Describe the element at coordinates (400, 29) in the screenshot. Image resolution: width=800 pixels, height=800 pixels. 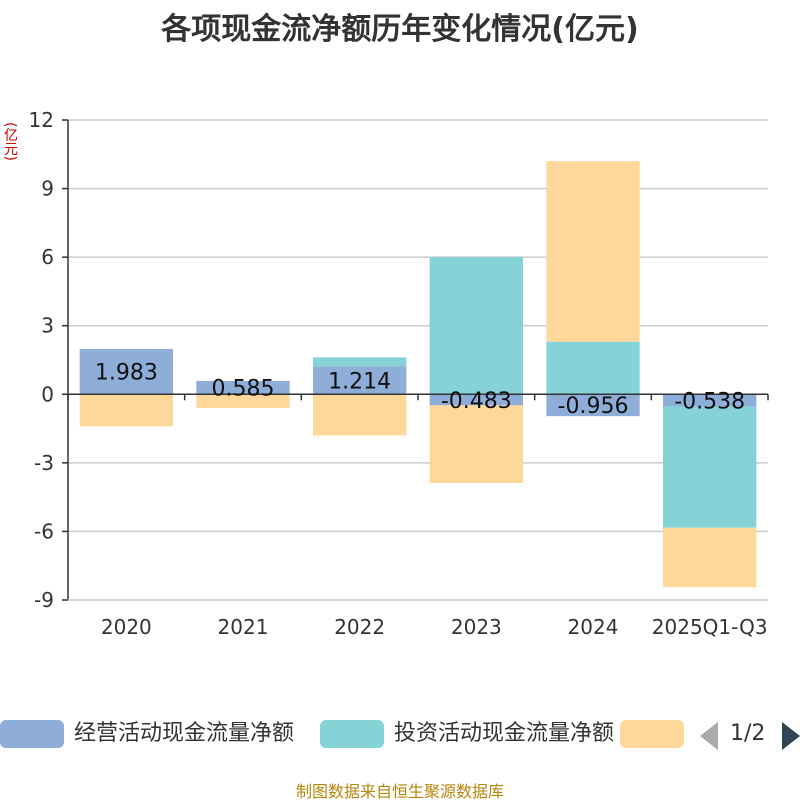
I see `chart-title: 各项现金流净额历年变化情况(亿元)` at that location.